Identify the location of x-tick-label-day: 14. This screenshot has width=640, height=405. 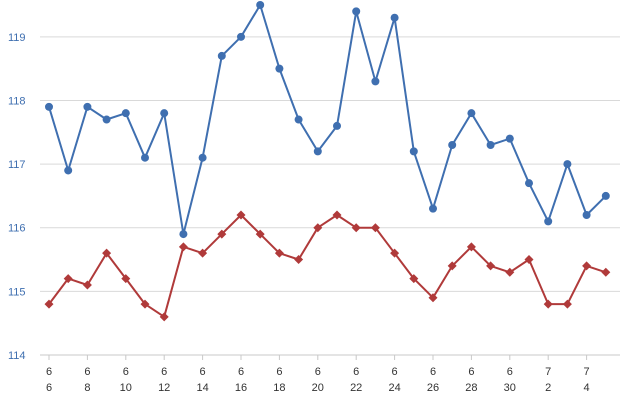
(202, 388).